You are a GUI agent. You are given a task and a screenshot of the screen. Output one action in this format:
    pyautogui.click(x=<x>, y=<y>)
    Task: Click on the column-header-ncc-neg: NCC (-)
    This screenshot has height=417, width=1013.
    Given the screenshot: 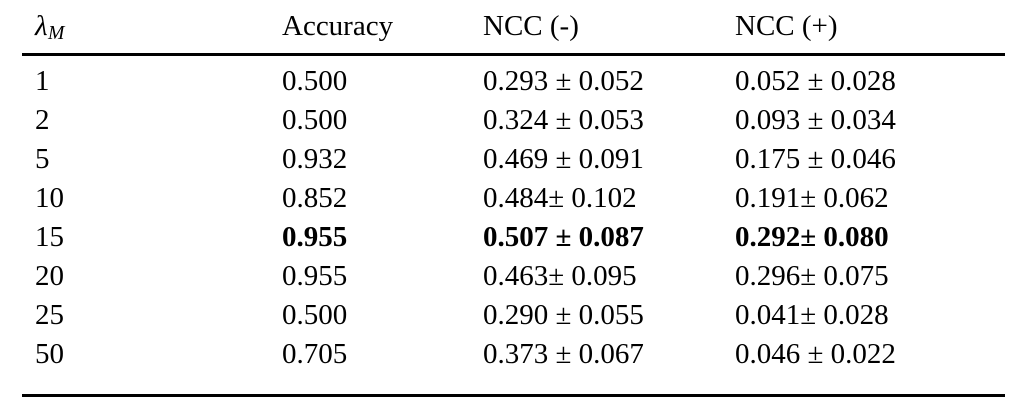 What is the action you would take?
    pyautogui.click(x=609, y=28)
    